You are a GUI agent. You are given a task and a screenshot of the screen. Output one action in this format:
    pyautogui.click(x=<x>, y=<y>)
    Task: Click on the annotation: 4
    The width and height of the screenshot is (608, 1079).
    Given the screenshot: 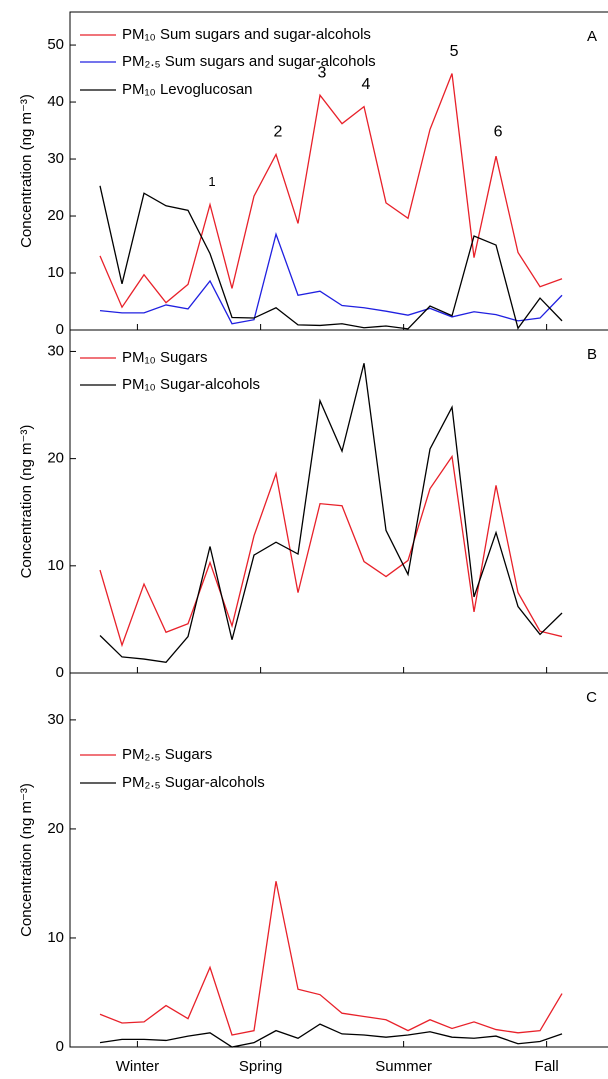 What is the action you would take?
    pyautogui.click(x=366, y=84)
    